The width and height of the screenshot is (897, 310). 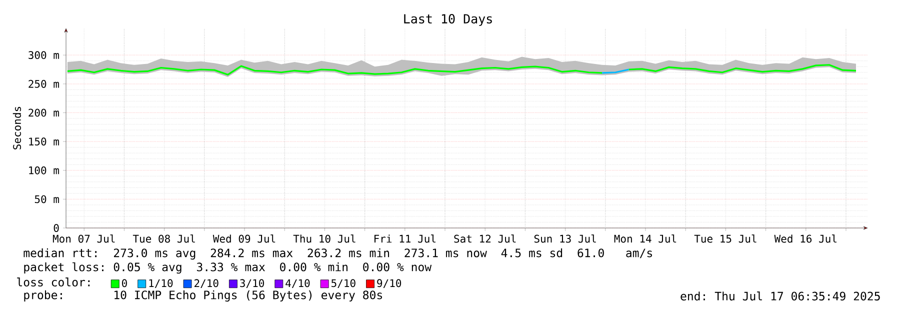 What do you see at coordinates (46, 199) in the screenshot?
I see `y-tick-label: 50 m` at bounding box center [46, 199].